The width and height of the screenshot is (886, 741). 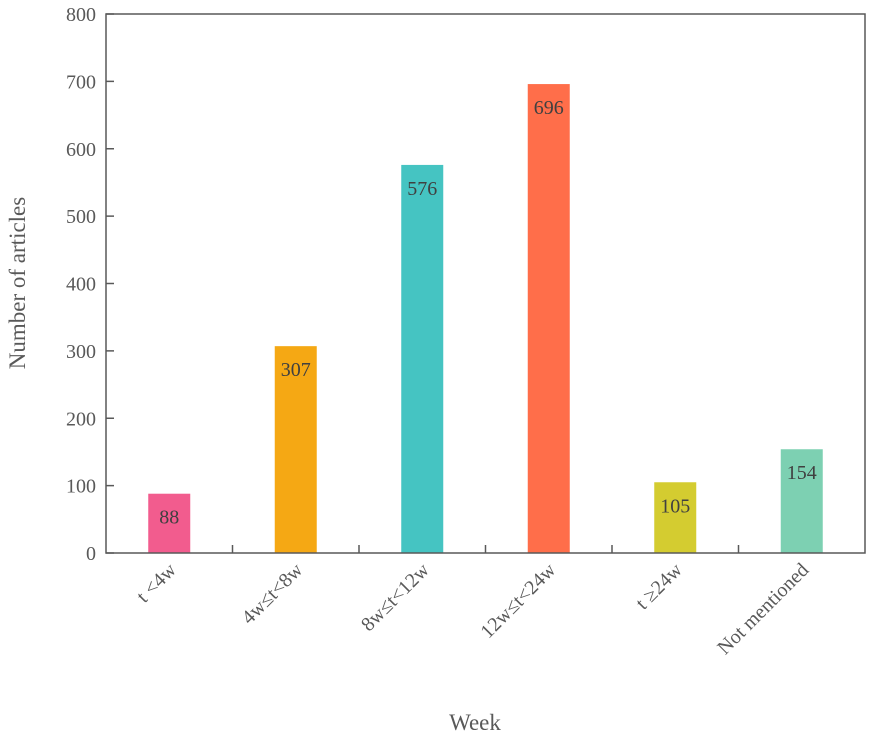 What do you see at coordinates (475, 722) in the screenshot?
I see `x-axis-title: Week` at bounding box center [475, 722].